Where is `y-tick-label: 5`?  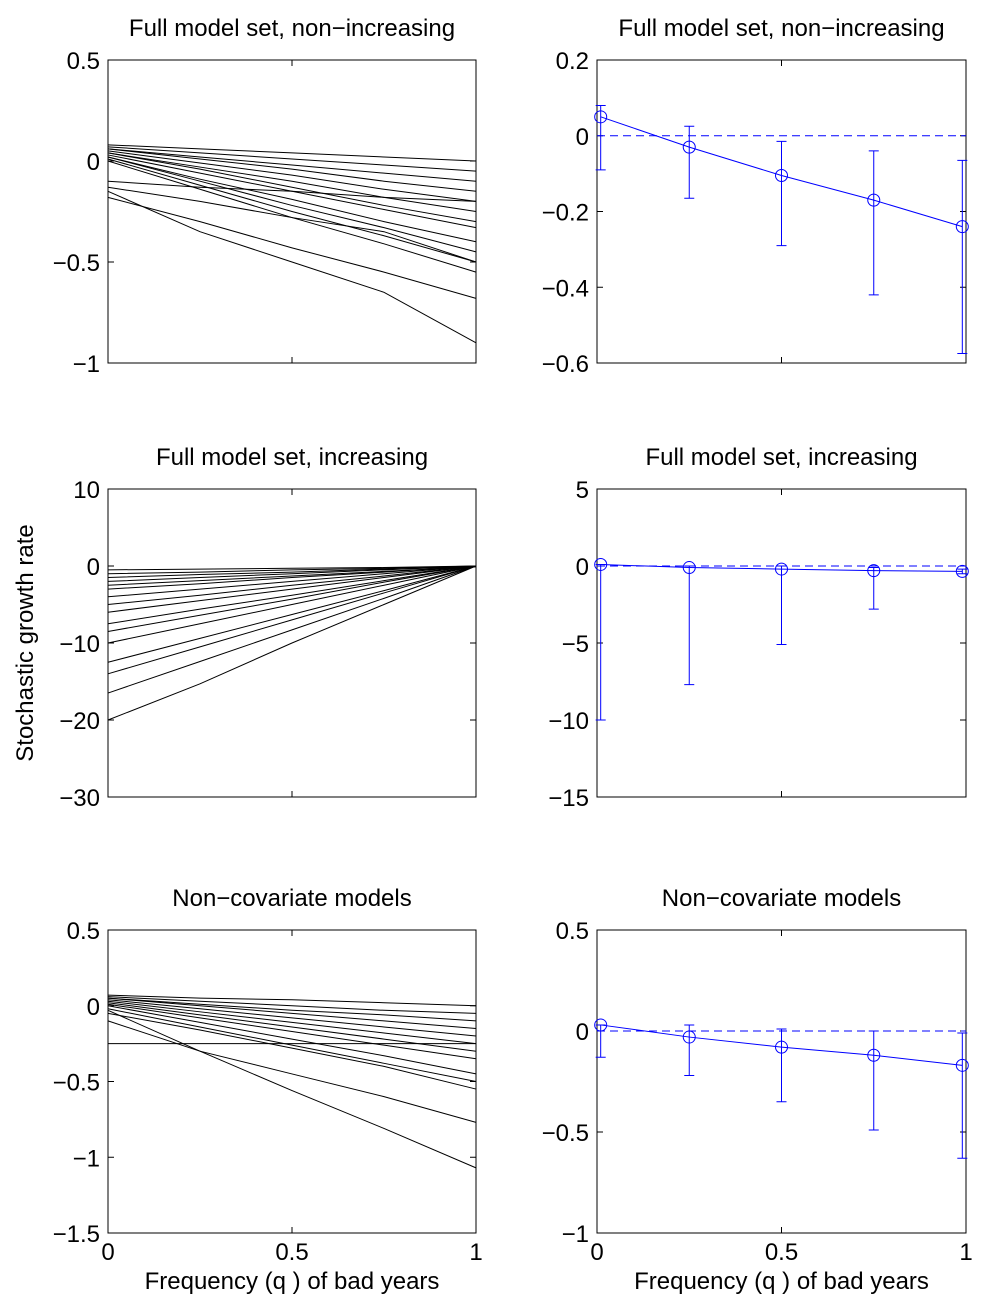
y-tick-label: 5 is located at coordinates (582, 490).